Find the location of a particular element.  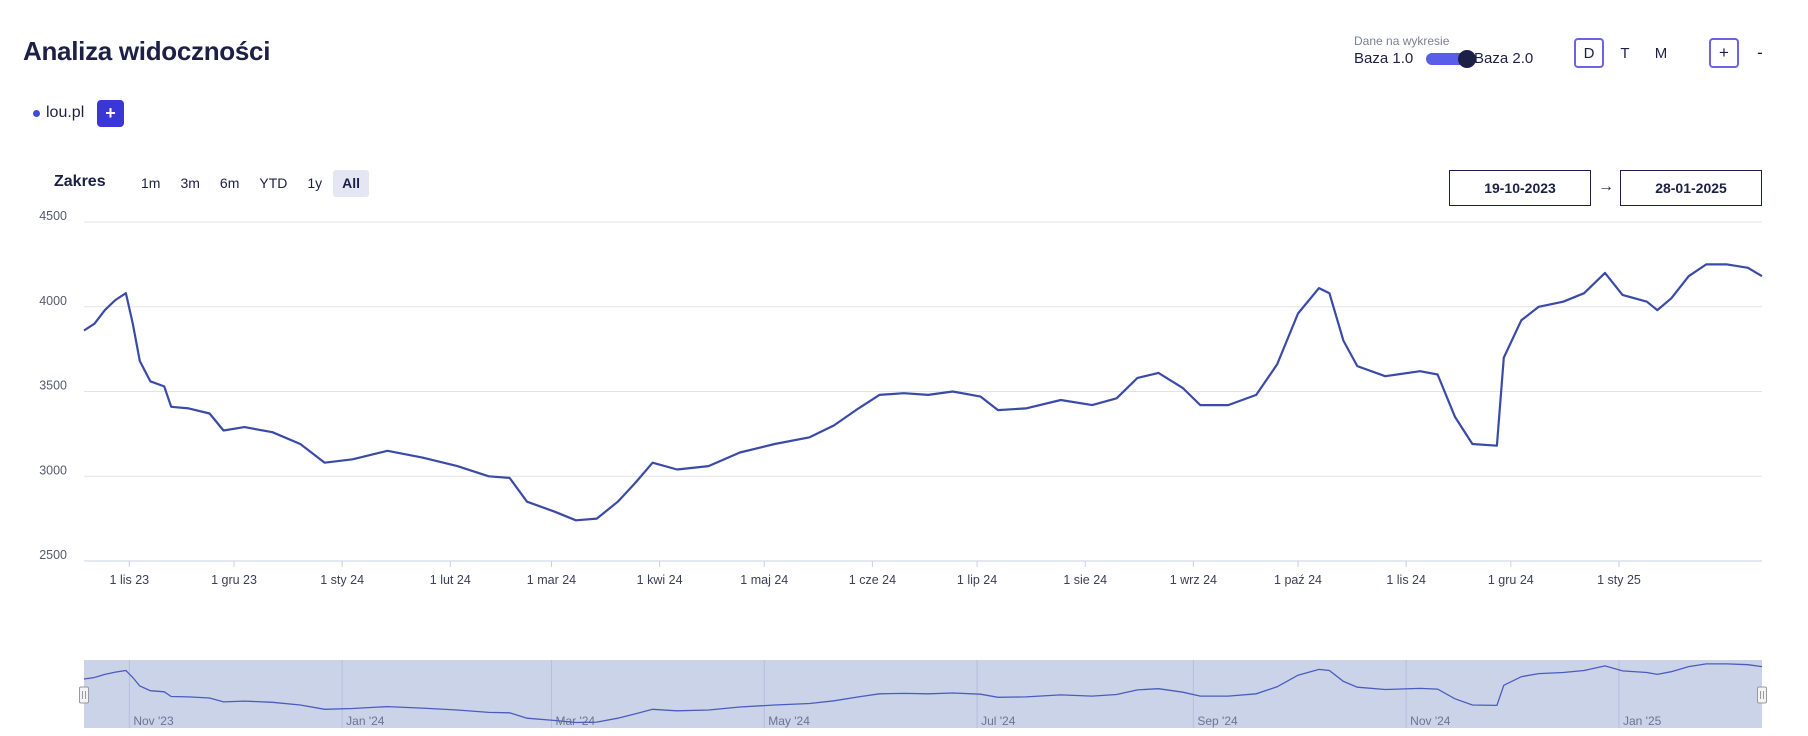

navigator-series-line is located at coordinates (923, 693).